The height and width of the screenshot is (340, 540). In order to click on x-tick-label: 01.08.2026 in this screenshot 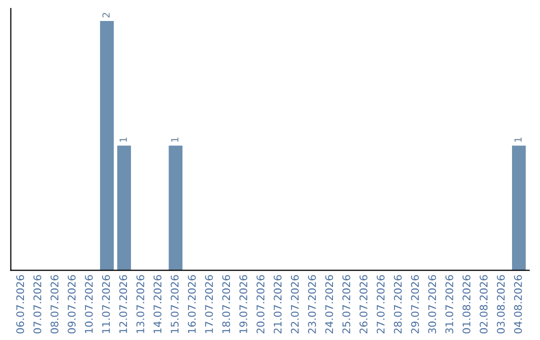, I will do `click(466, 304)`.